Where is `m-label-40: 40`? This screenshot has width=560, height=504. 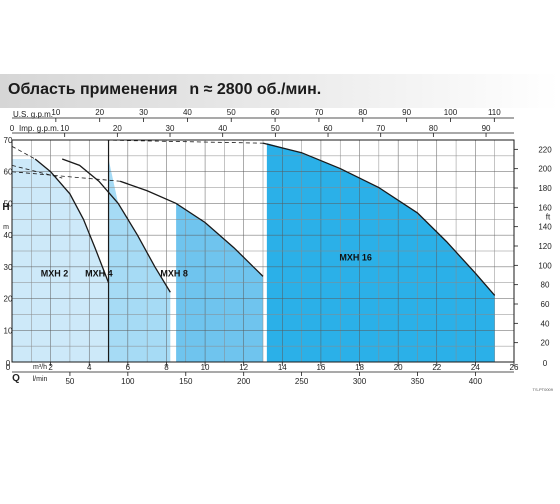
m-label-40: 40 is located at coordinates (8, 235).